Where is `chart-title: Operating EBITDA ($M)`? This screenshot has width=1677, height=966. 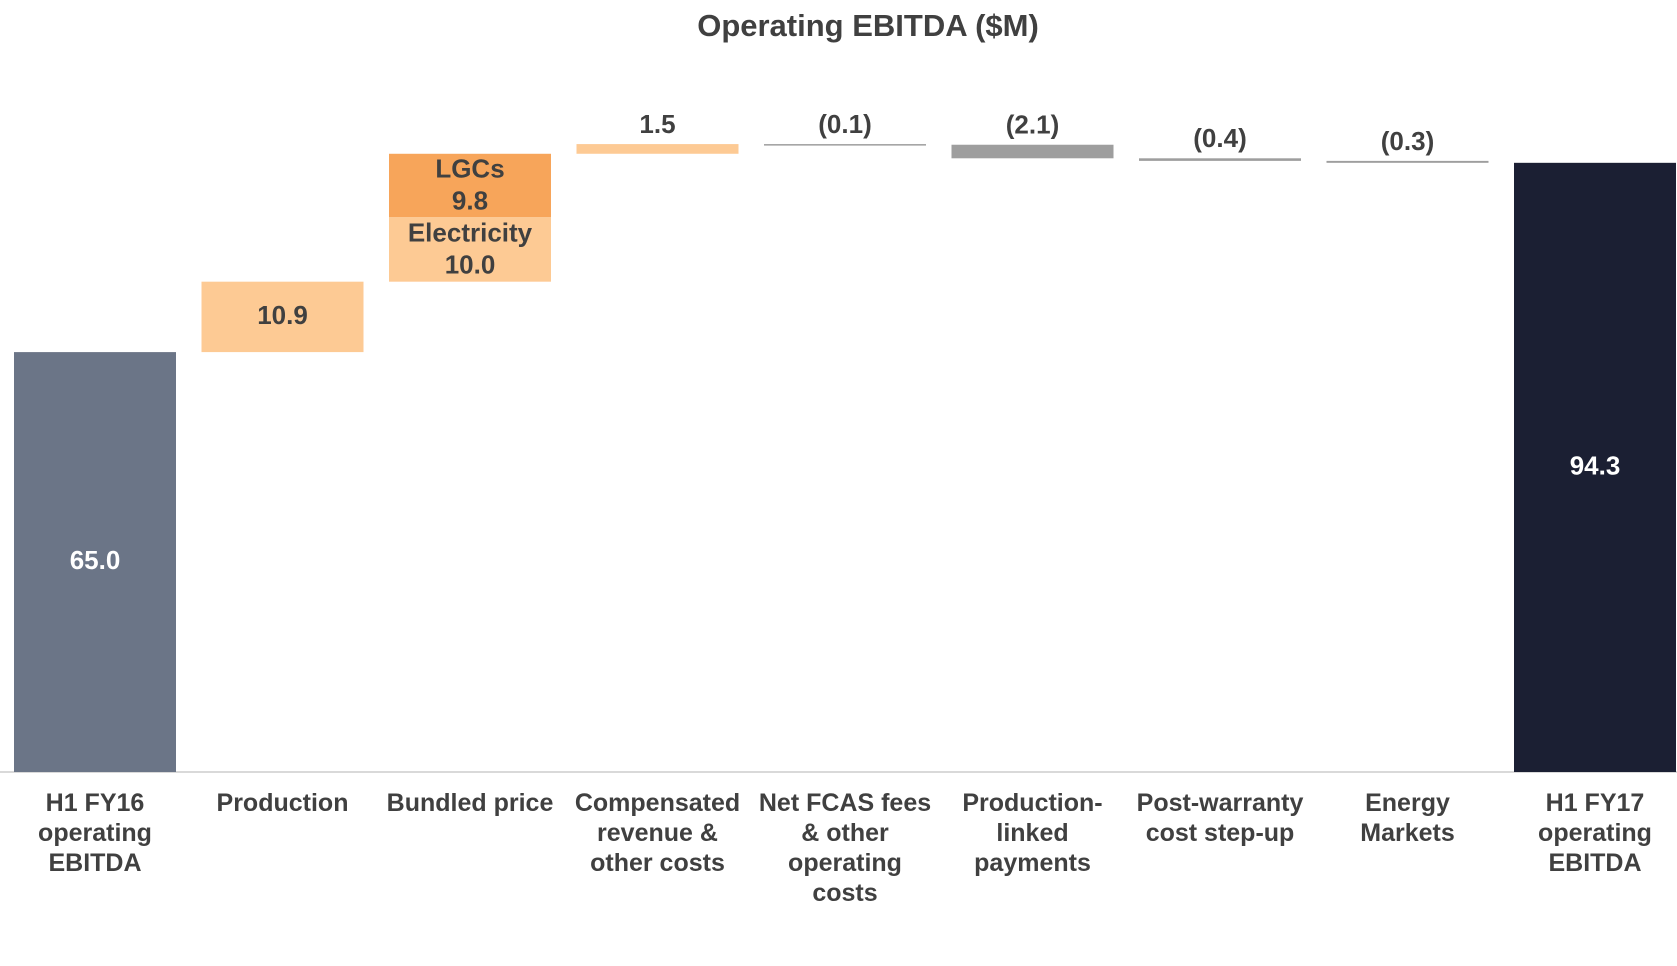
chart-title: Operating EBITDA ($M) is located at coordinates (868, 25).